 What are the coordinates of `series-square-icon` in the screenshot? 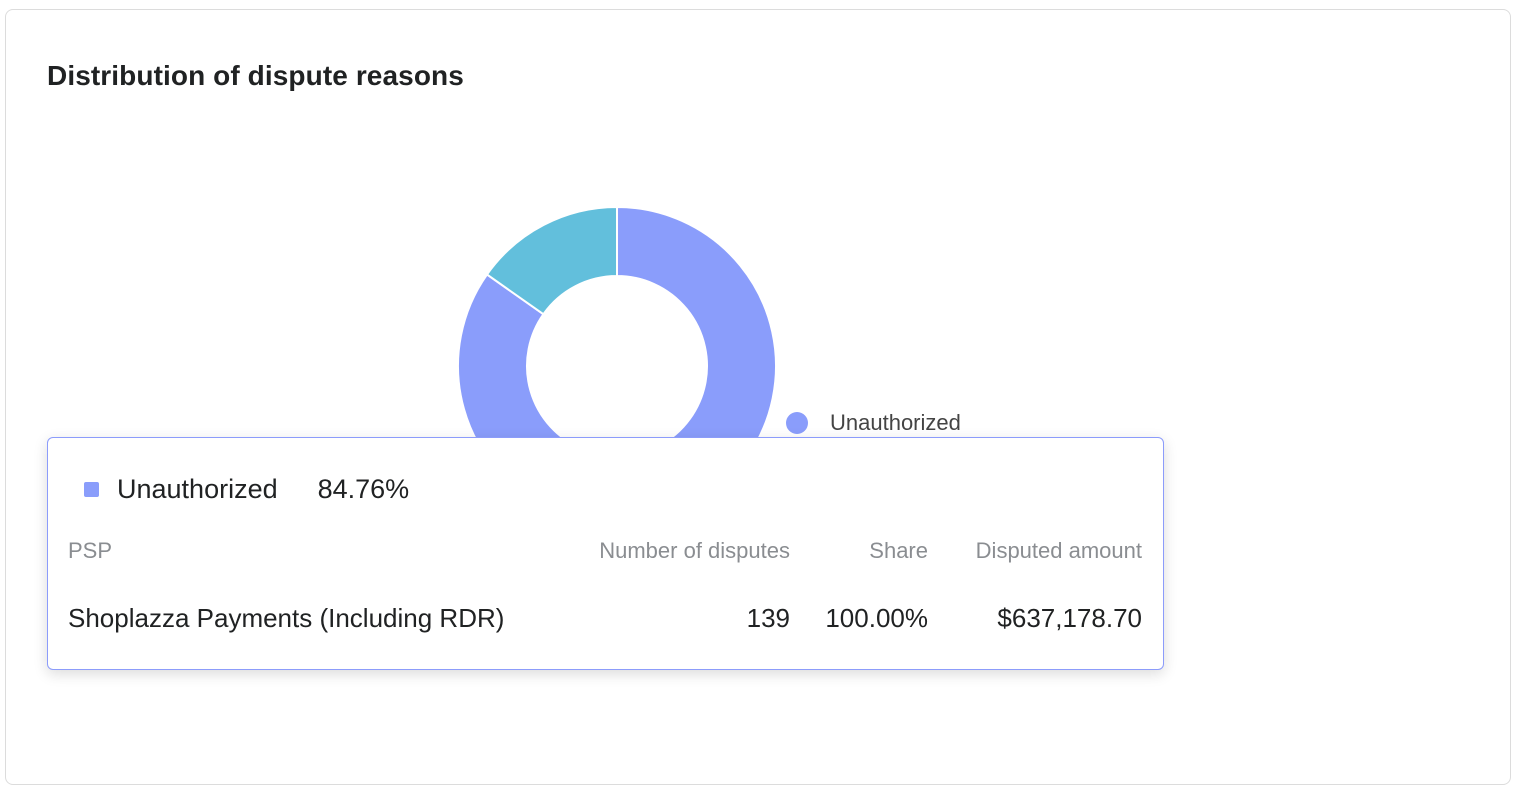 It's located at (91, 489).